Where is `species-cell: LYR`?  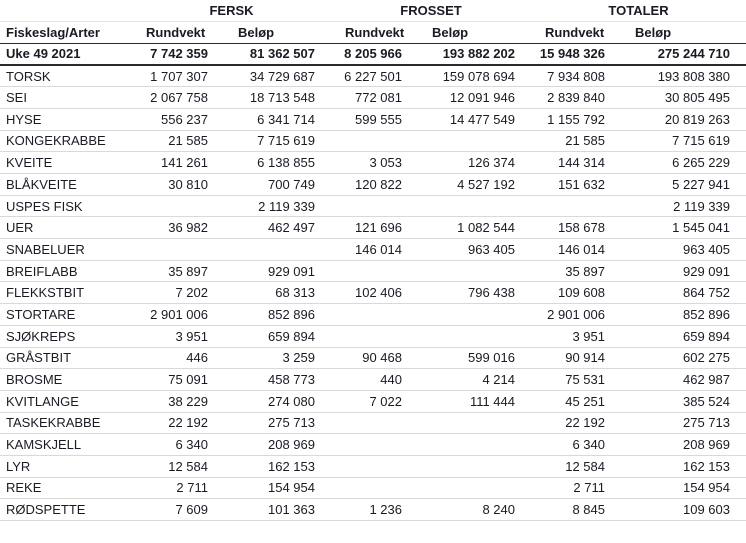
species-cell: LYR is located at coordinates (66, 466).